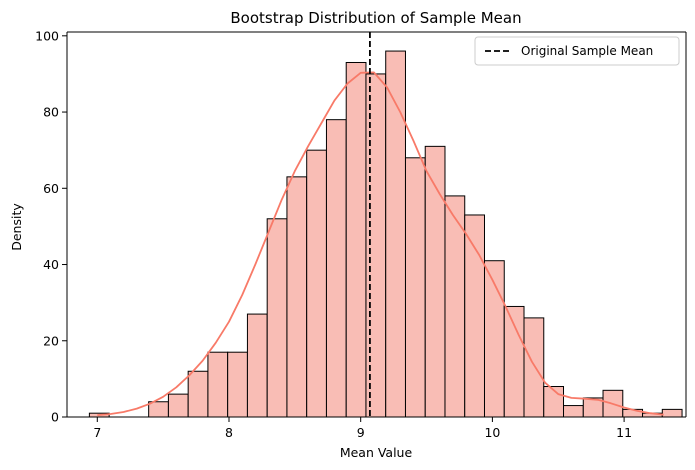 The height and width of the screenshot is (470, 695). Describe the element at coordinates (51, 188) in the screenshot. I see `y-tick-label: 60` at that location.